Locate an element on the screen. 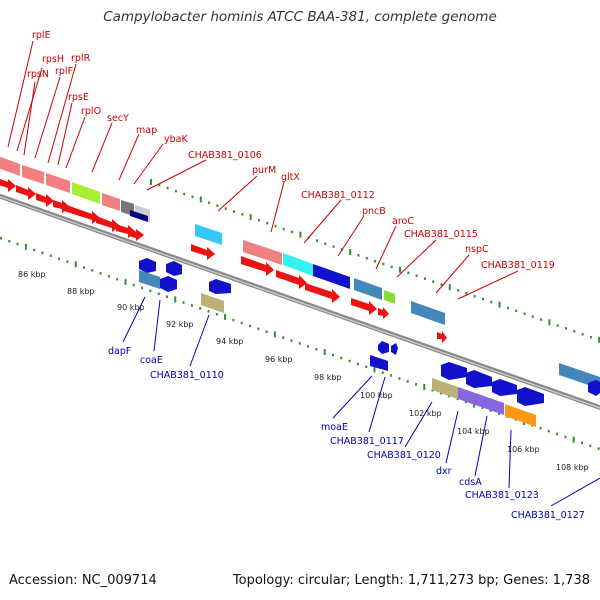 Image resolution: width=600 pixels, height=600 pixels. gene-label-rplF: rplF is located at coordinates (64, 71).